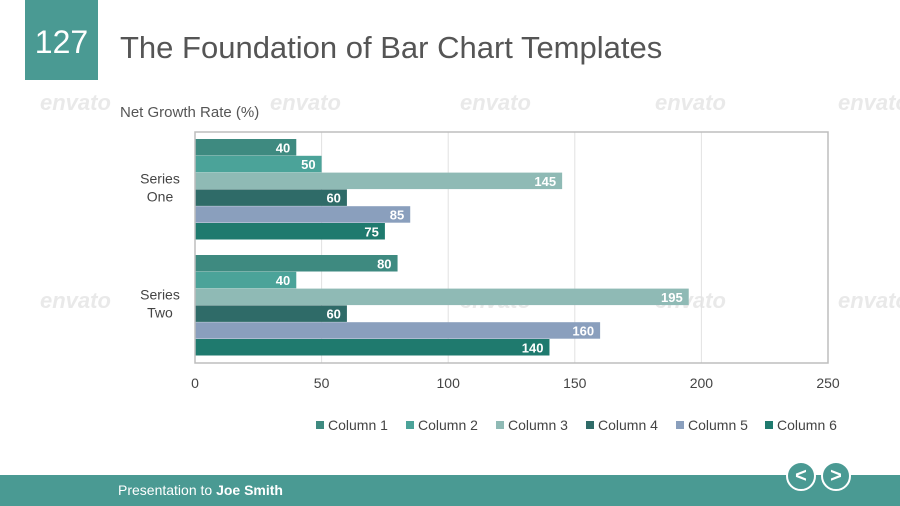 This screenshot has width=900, height=506. Describe the element at coordinates (249, 490) in the screenshot. I see `presenter-name: Joe Smith` at that location.